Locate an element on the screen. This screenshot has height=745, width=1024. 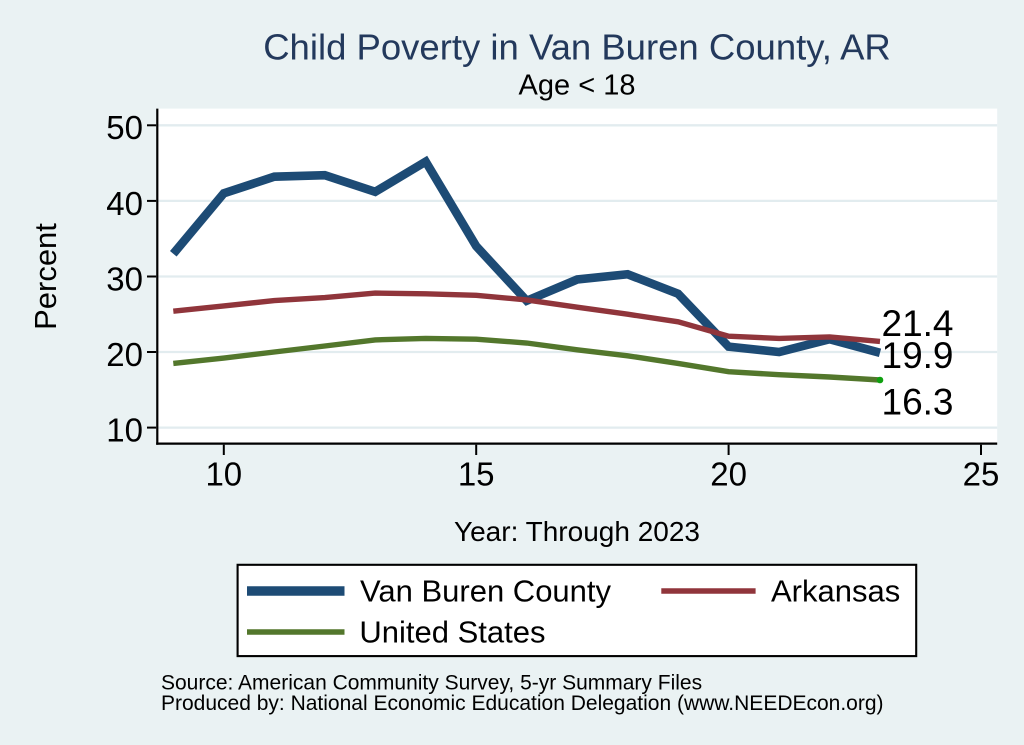
svg-text: 40 is located at coordinates (124, 203).